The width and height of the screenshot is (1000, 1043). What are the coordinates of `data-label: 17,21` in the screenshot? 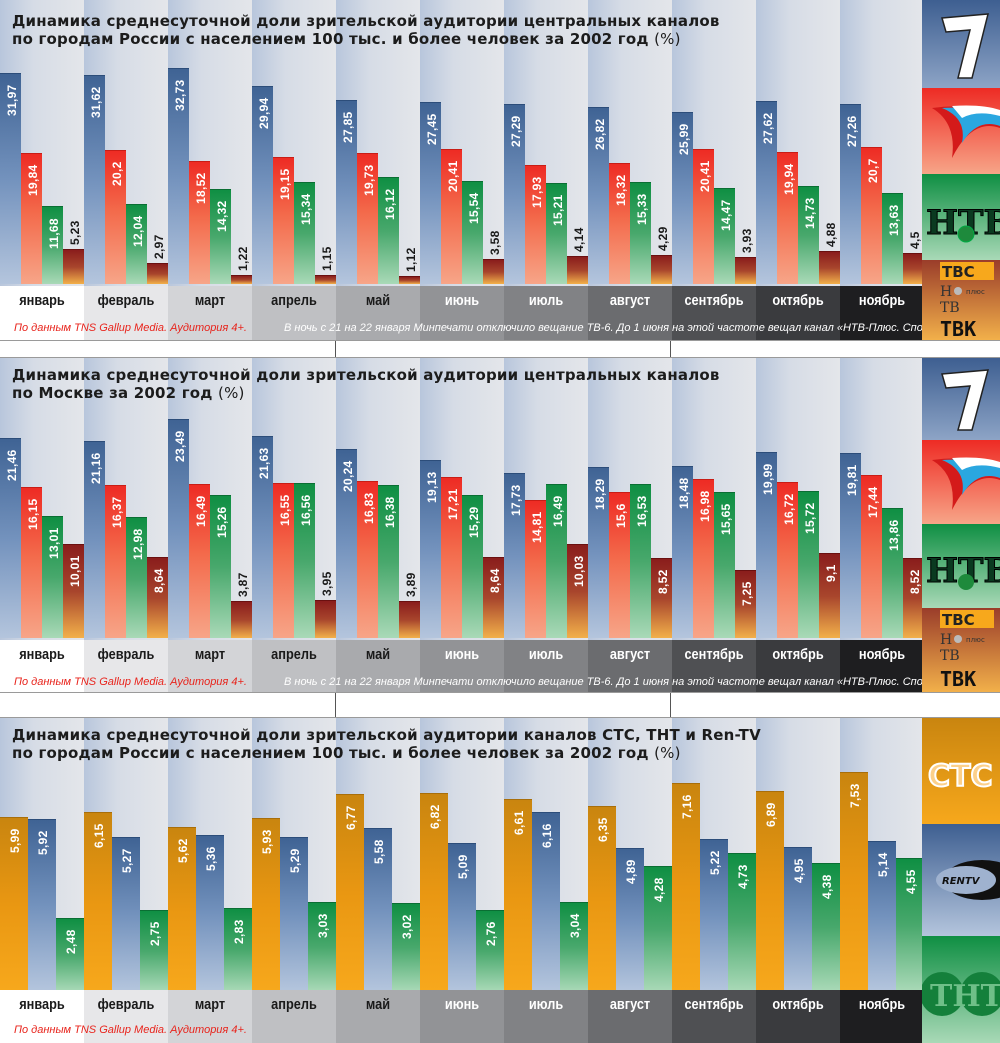 It's located at (452, 504).